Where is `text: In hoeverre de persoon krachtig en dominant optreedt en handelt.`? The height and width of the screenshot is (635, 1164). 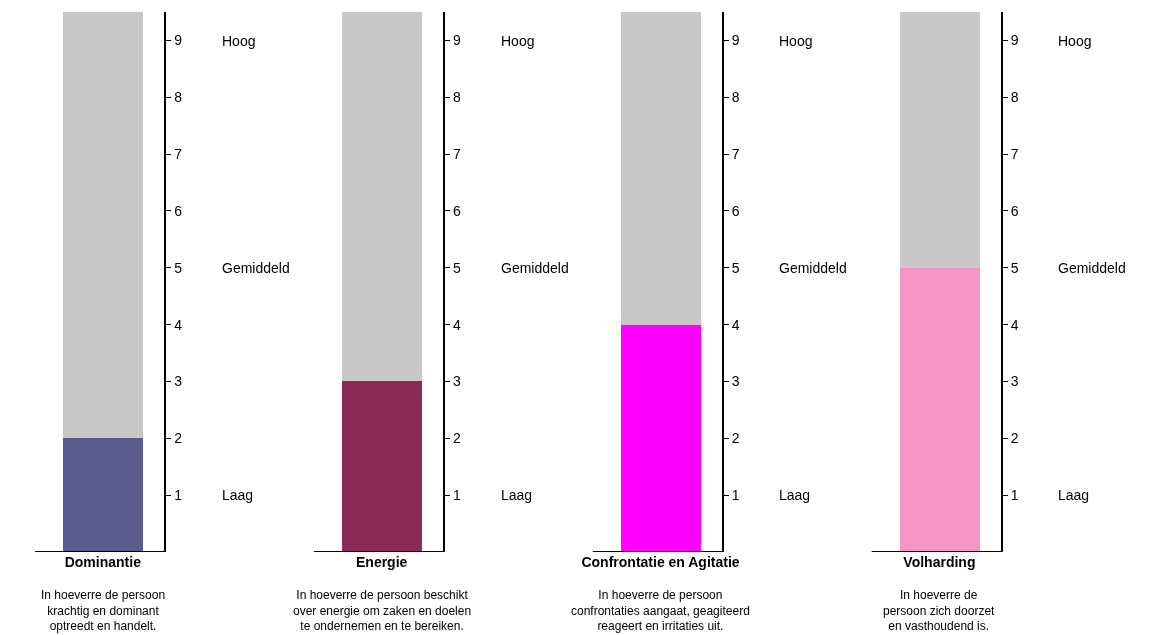 text: In hoeverre de persoon krachtig en dominant optreedt en handelt. is located at coordinates (103, 611).